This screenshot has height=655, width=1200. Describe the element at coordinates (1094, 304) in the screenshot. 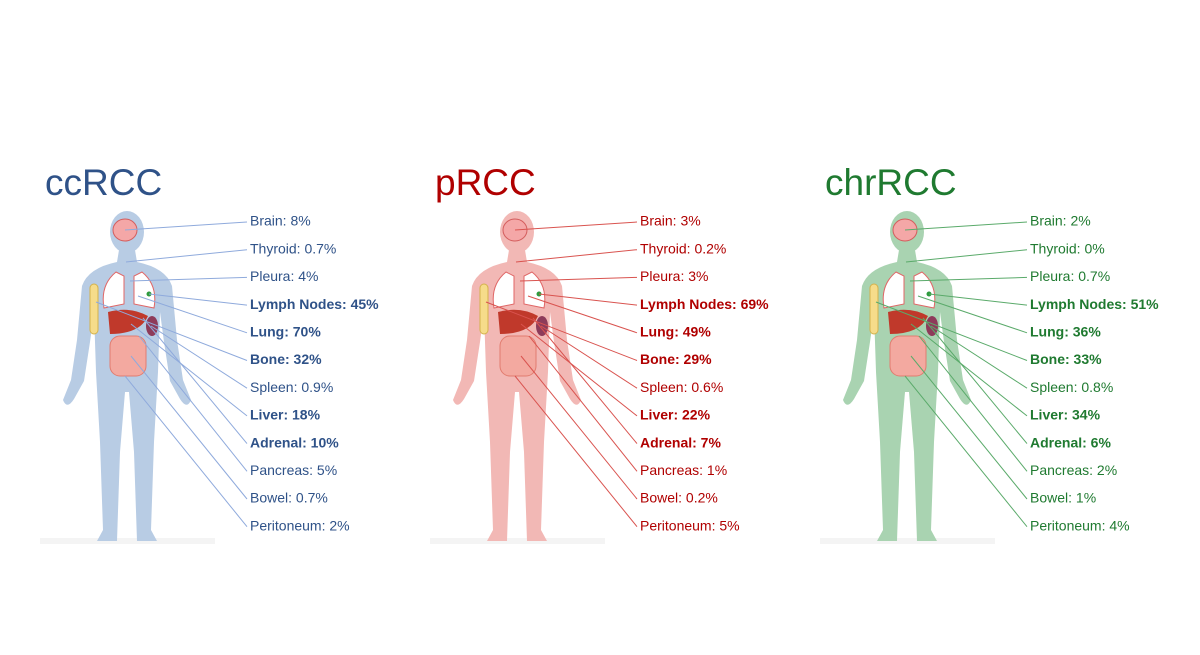

I see `site-label: Lymph Nodes: 51%` at that location.